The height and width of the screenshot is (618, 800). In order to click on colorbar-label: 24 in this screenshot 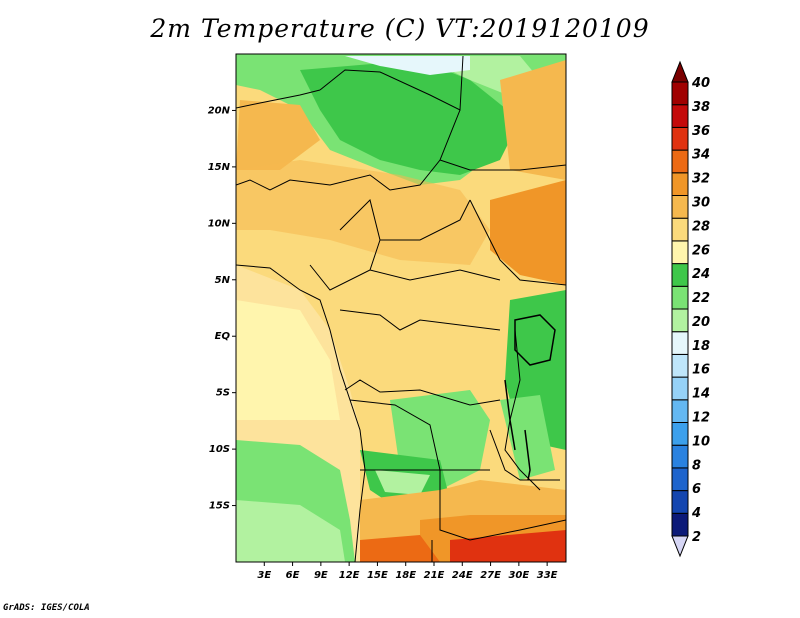, I will do `click(701, 274)`.